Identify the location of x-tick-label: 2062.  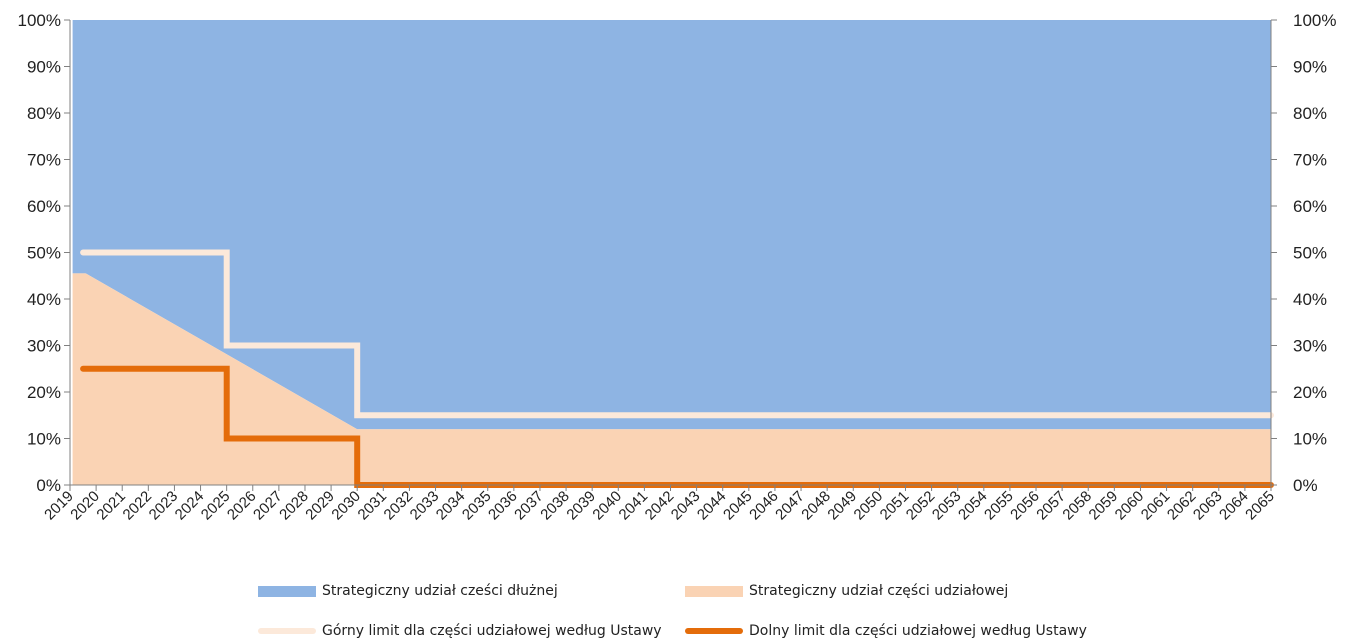
(1182, 506).